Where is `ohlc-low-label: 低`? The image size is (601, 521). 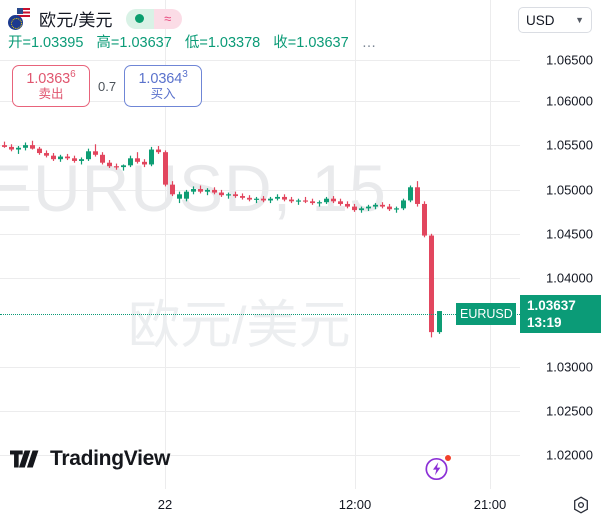
ohlc-low-label: 低 is located at coordinates (192, 43).